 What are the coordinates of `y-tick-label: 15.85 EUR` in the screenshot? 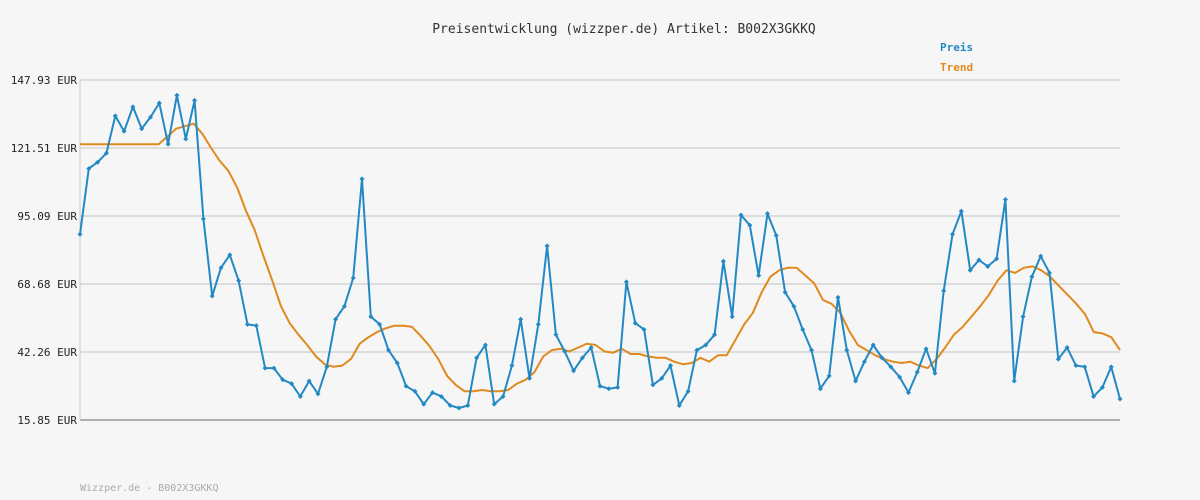 It's located at (47, 420).